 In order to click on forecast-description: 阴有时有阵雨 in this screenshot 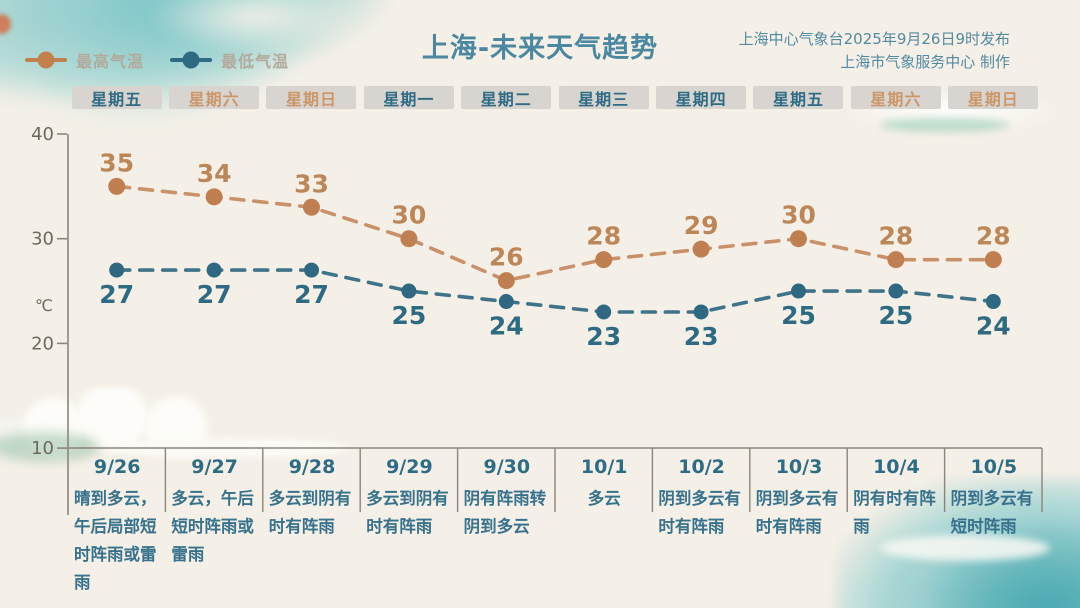, I will do `click(894, 512)`.